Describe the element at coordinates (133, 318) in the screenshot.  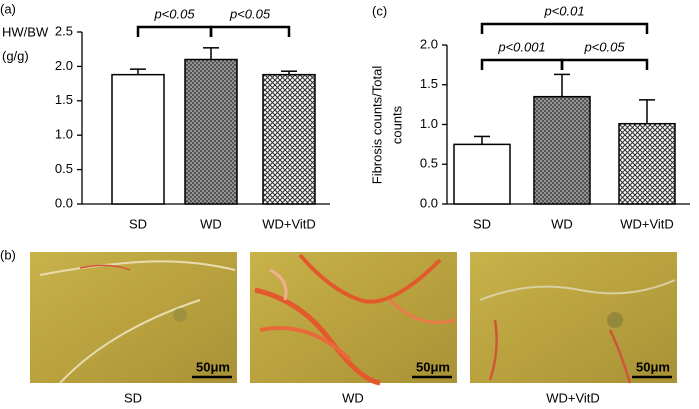
I see `micrograph-sd` at that location.